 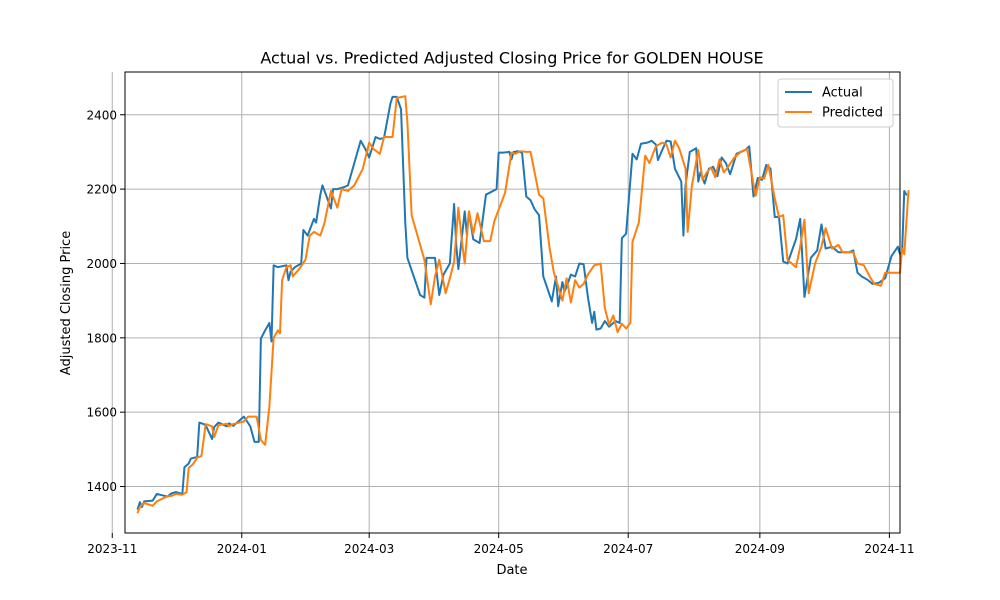 What do you see at coordinates (101, 115) in the screenshot?
I see `y-tick-label: 2400` at bounding box center [101, 115].